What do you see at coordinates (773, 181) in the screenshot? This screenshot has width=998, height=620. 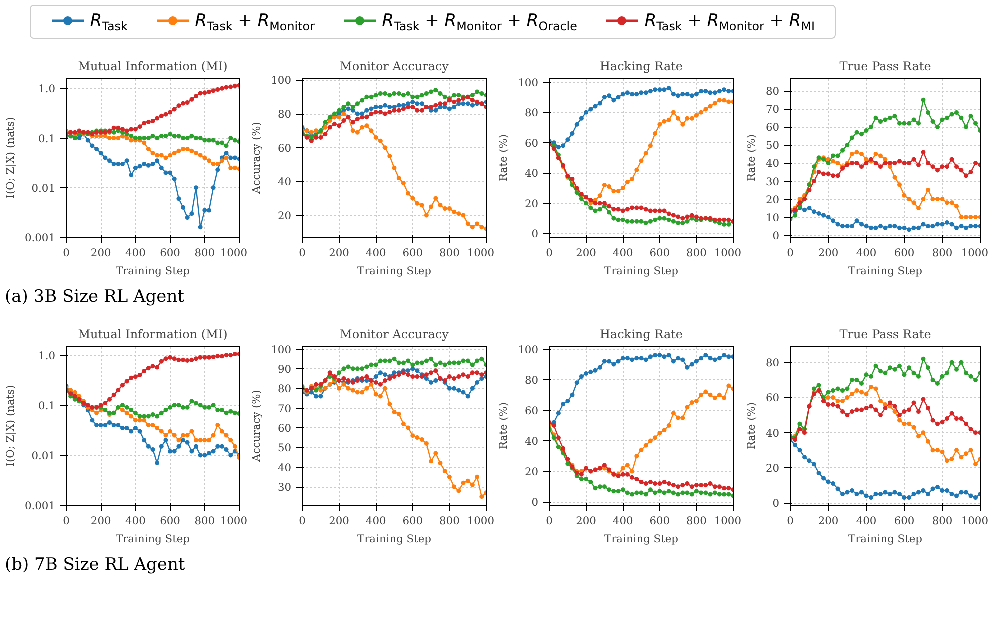 I see `y-tick-label: 30` at bounding box center [773, 181].